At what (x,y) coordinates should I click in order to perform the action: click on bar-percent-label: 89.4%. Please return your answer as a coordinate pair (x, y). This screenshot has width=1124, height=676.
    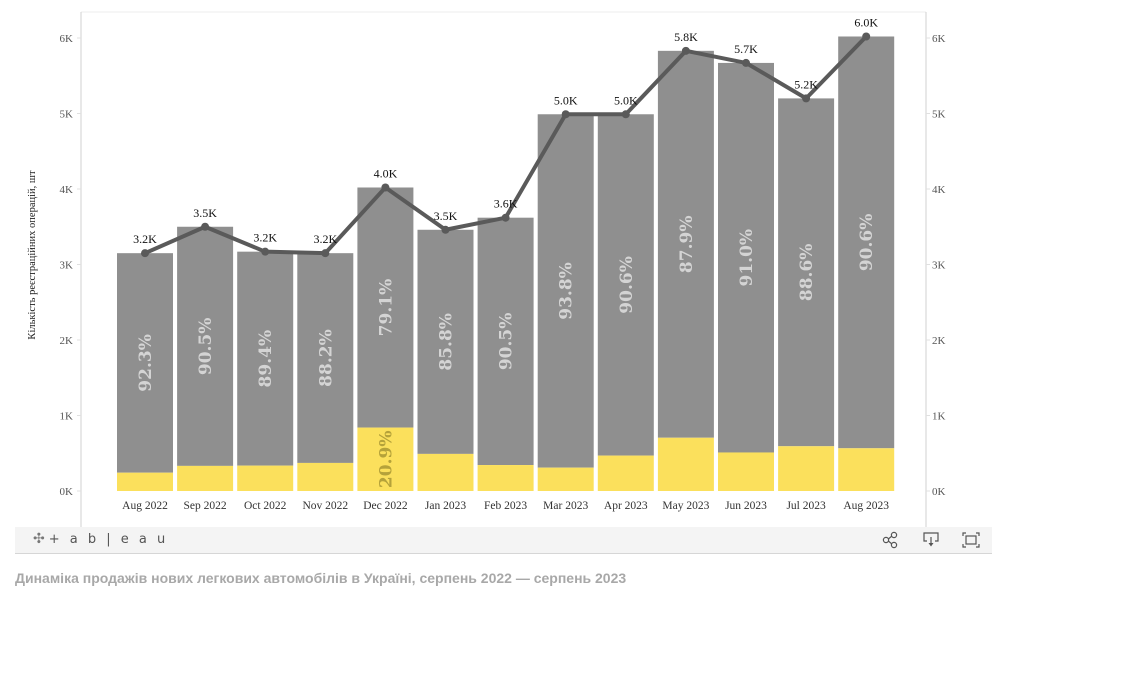
    Looking at the image, I should click on (266, 359).